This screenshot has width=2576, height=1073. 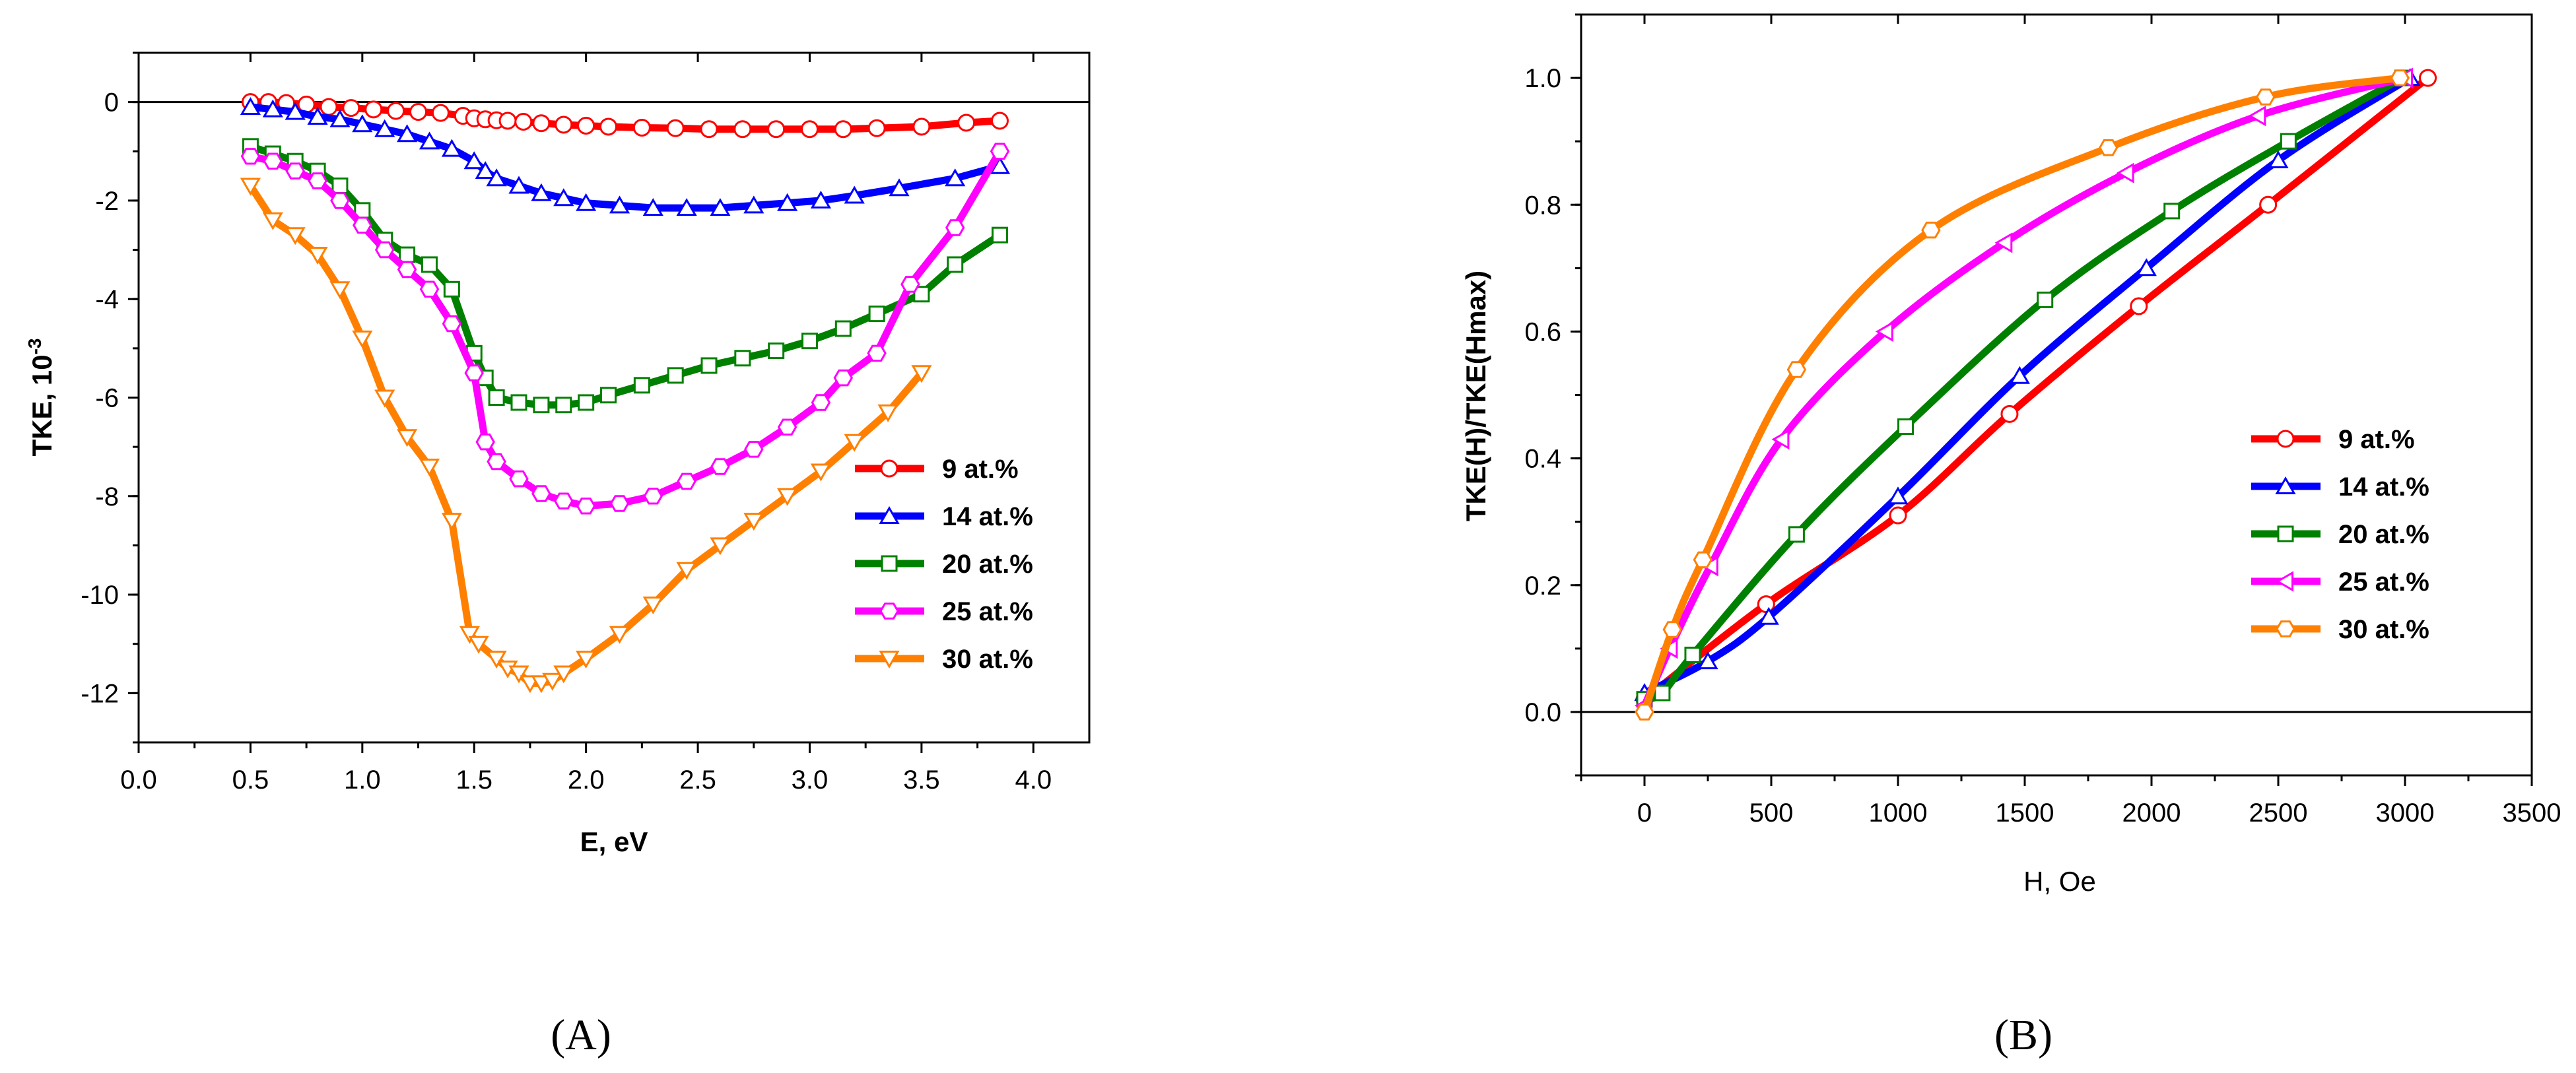 I want to click on chart-a-x-axis-label: E, eV, so click(x=614, y=842).